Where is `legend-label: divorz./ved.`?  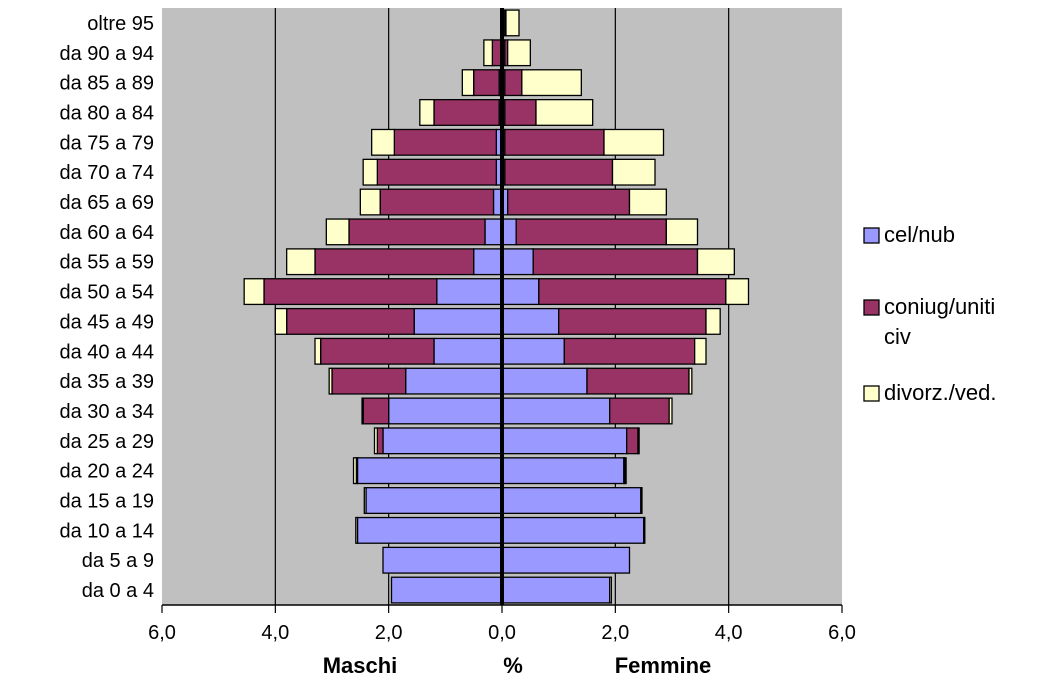
legend-label: divorz./ved. is located at coordinates (940, 392).